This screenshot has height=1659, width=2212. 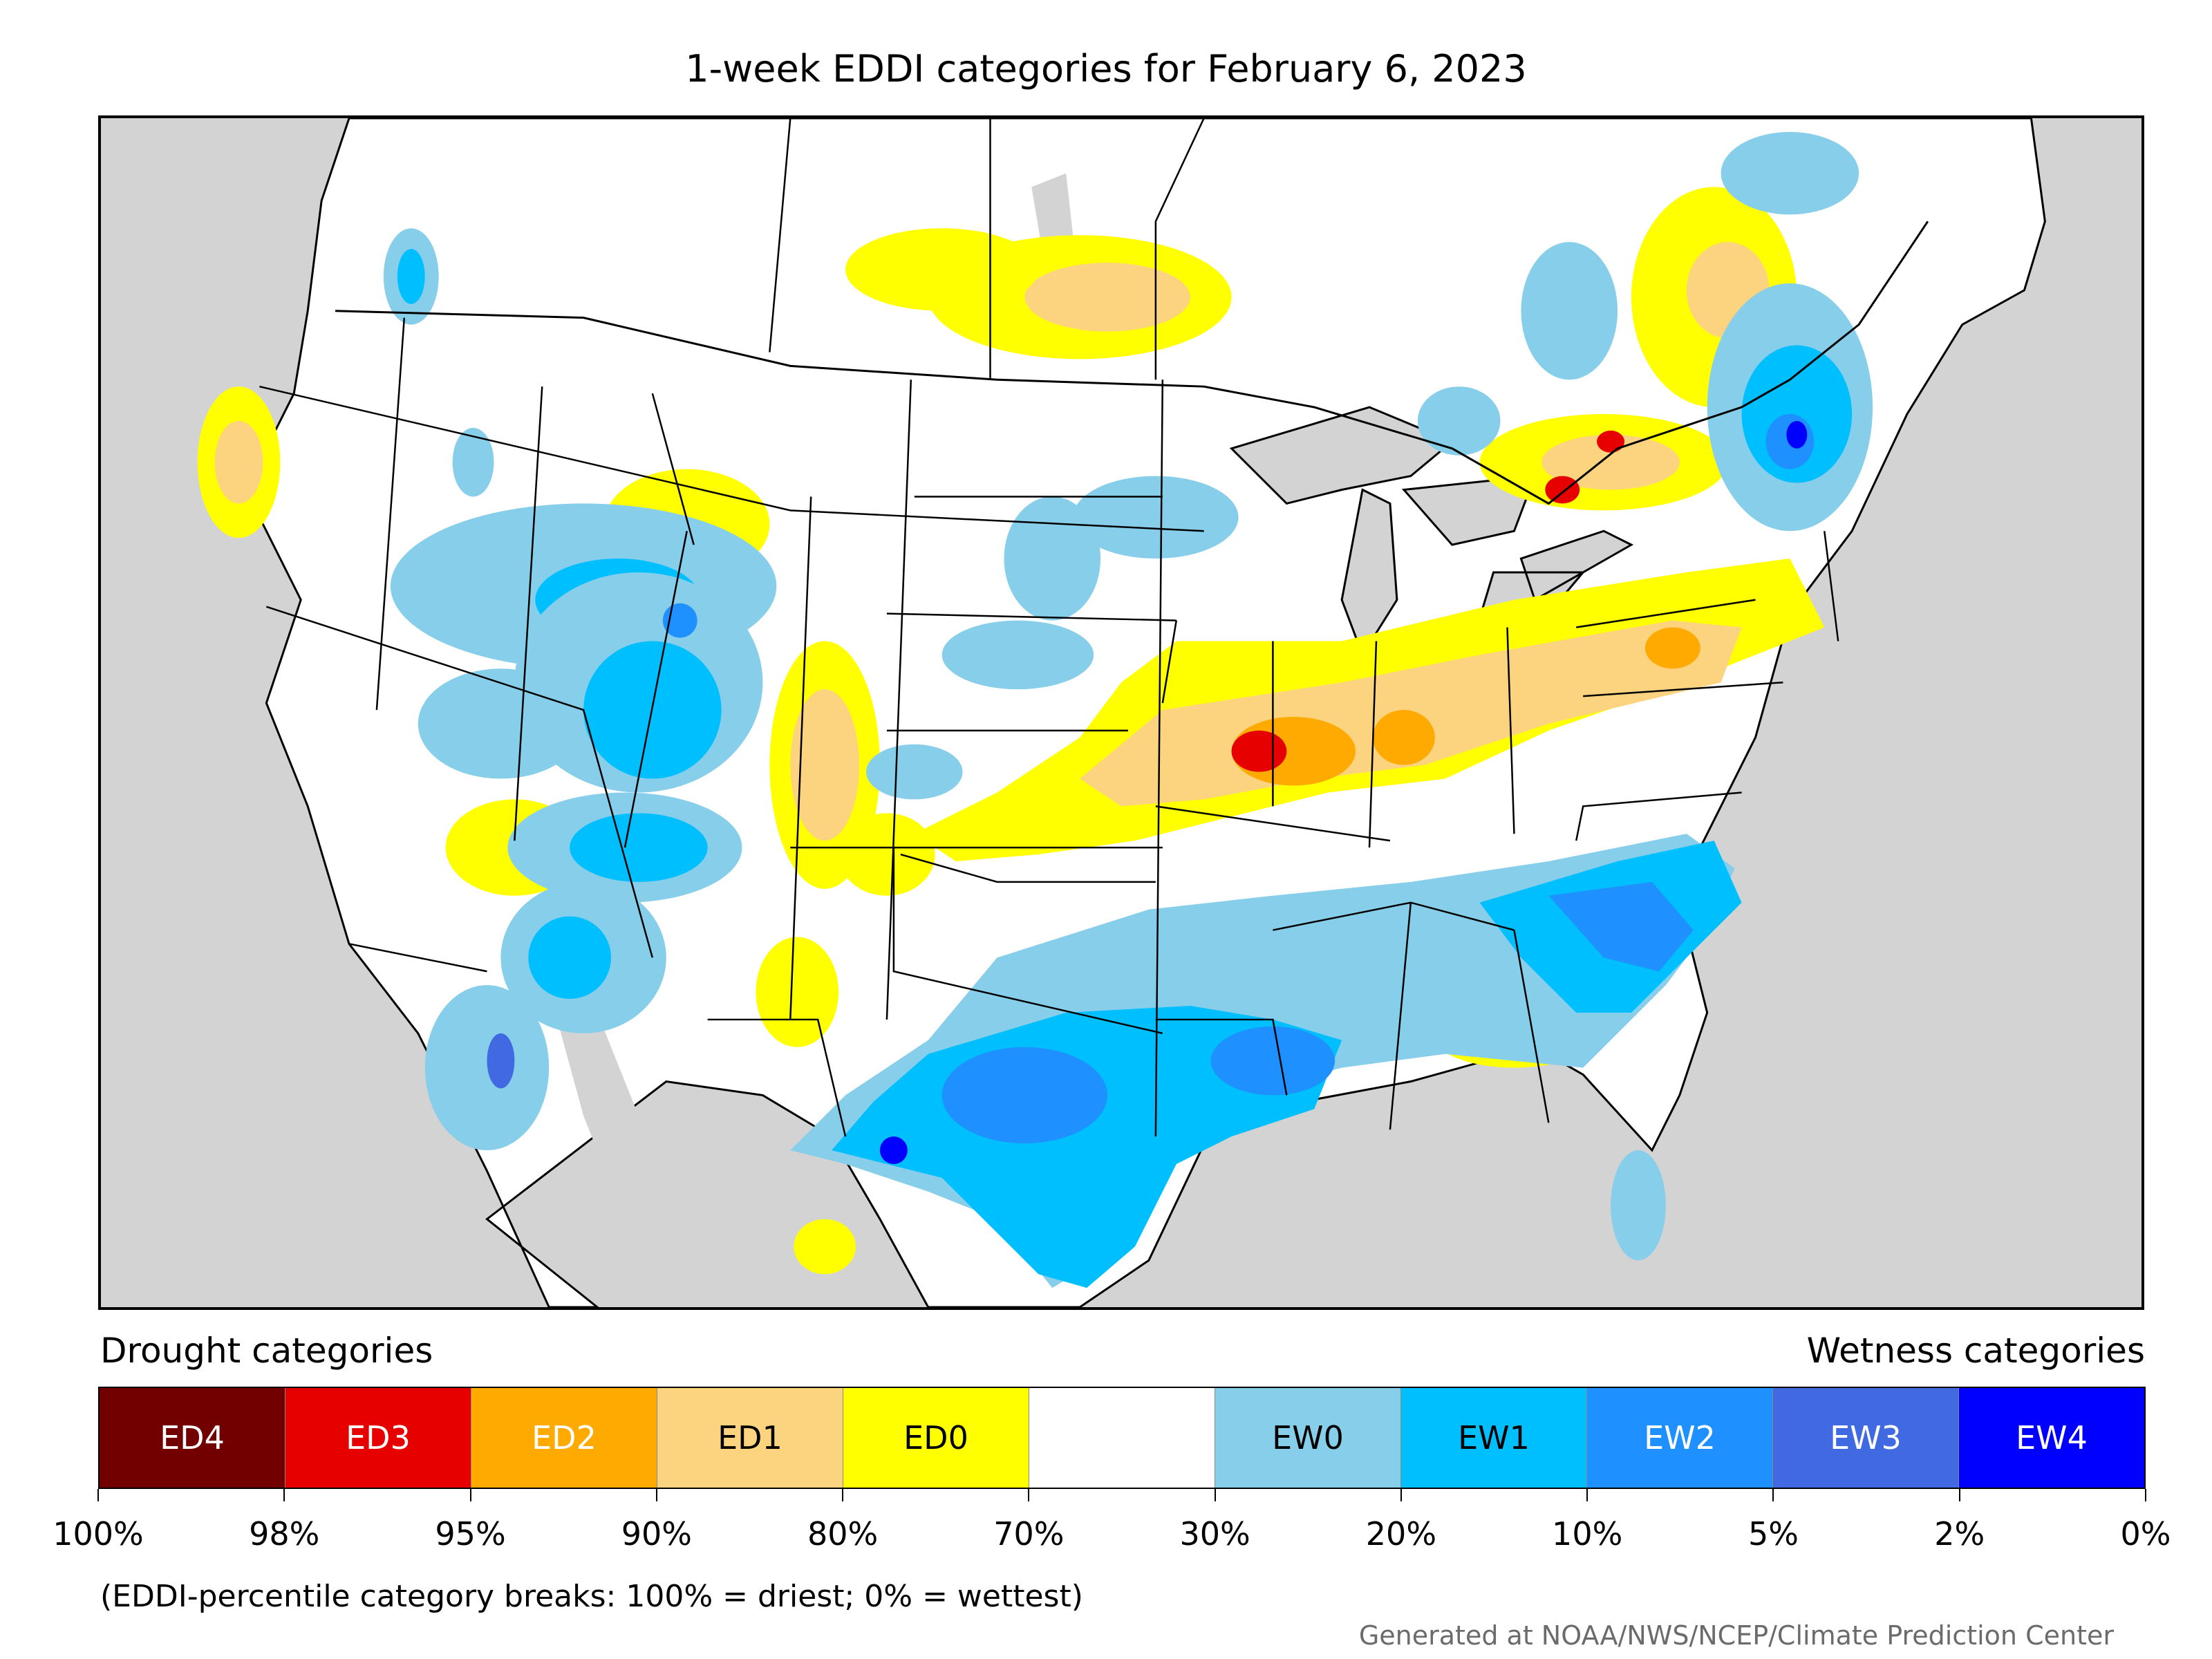 What do you see at coordinates (1214, 1534) in the screenshot?
I see `break-label: 30%` at bounding box center [1214, 1534].